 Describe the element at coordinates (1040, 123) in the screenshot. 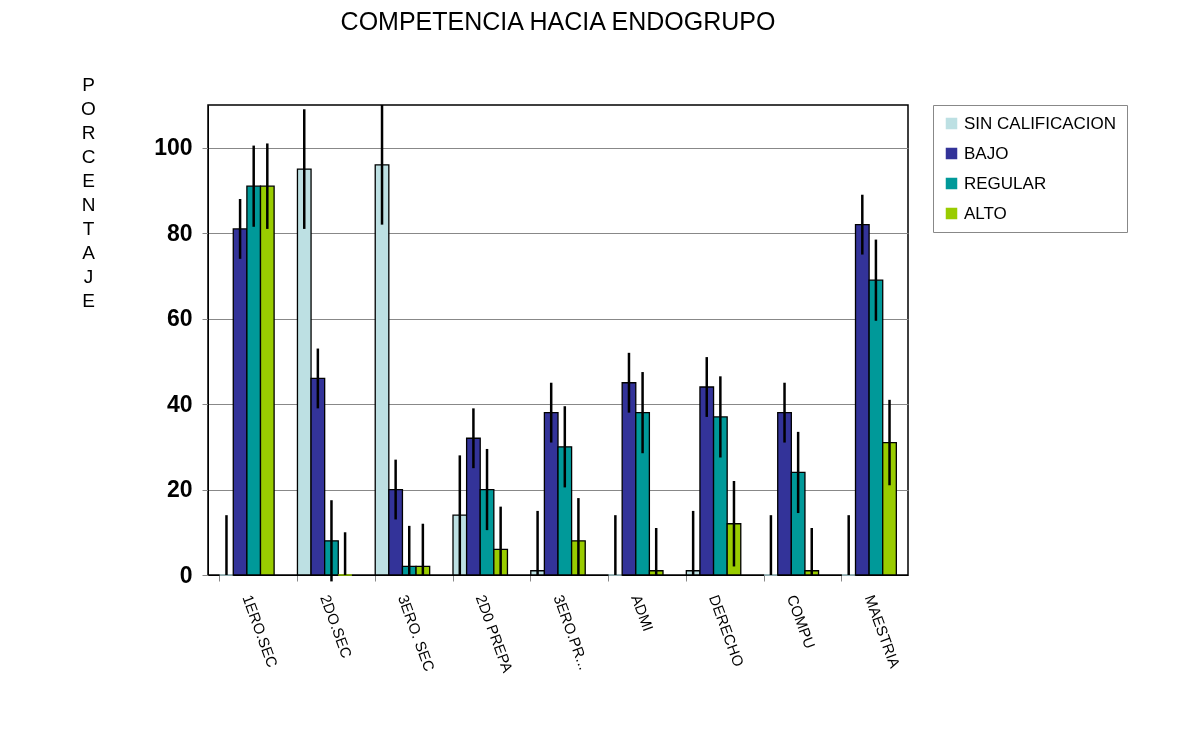

I see `legend-label: SIN CALIFICACION` at that location.